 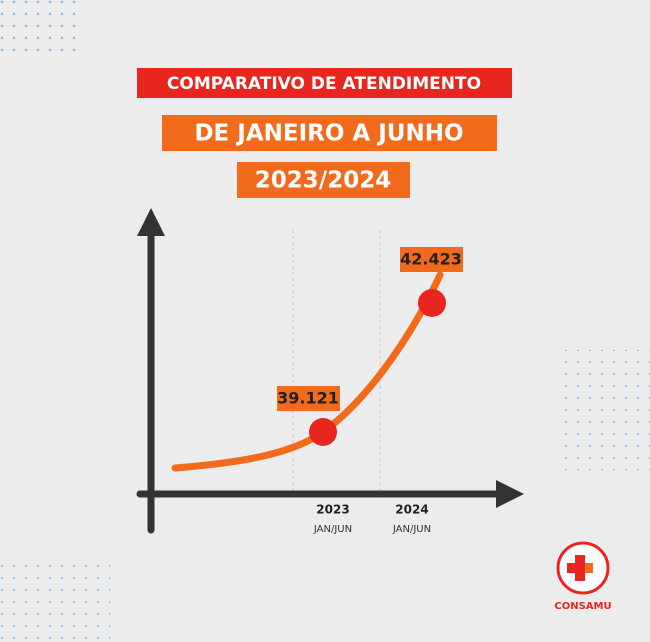 I want to click on value-label: 42.423, so click(x=431, y=259).